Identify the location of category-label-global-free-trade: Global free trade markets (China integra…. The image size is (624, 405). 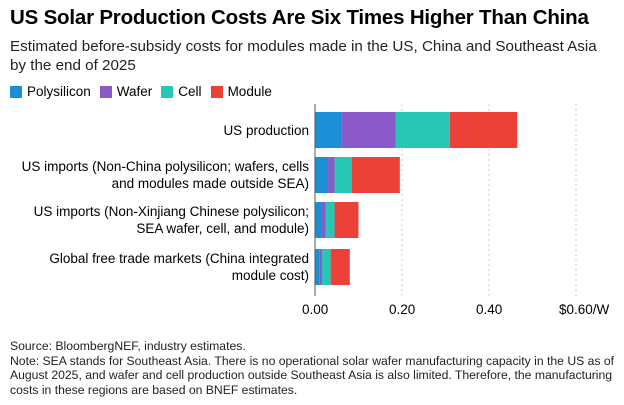
(179, 267).